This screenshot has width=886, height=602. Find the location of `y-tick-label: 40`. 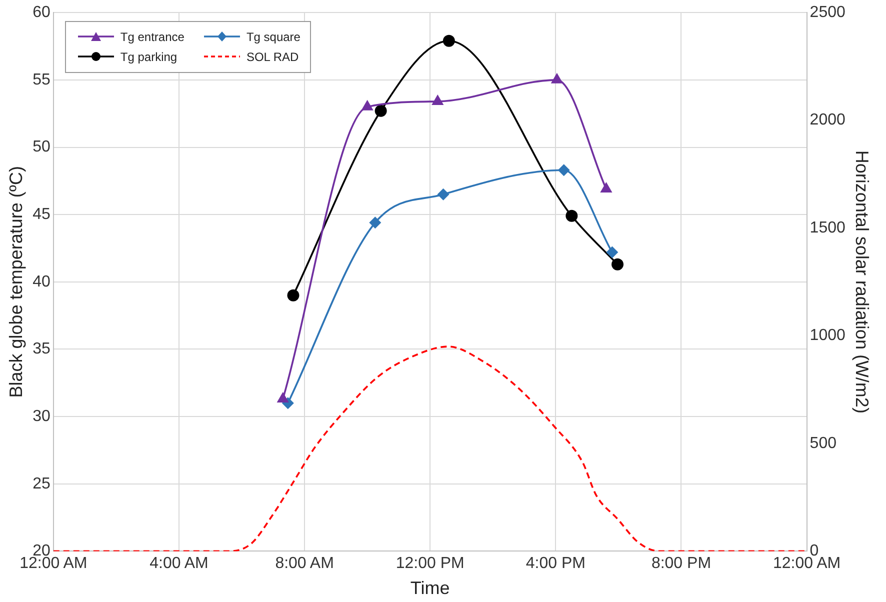

y-tick-label: 40 is located at coordinates (41, 281).